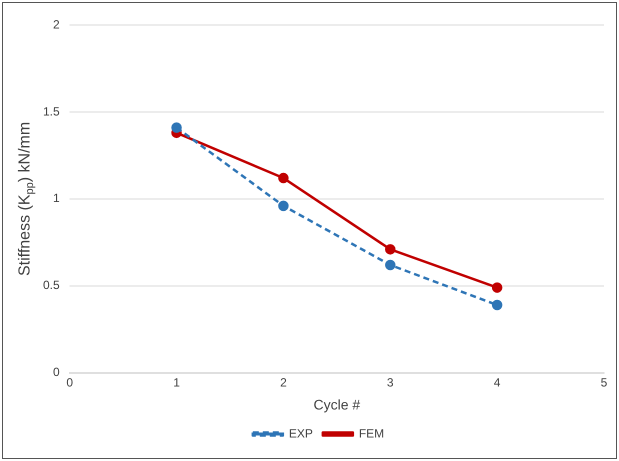  Describe the element at coordinates (497, 382) in the screenshot. I see `x-tick-label: 4` at that location.